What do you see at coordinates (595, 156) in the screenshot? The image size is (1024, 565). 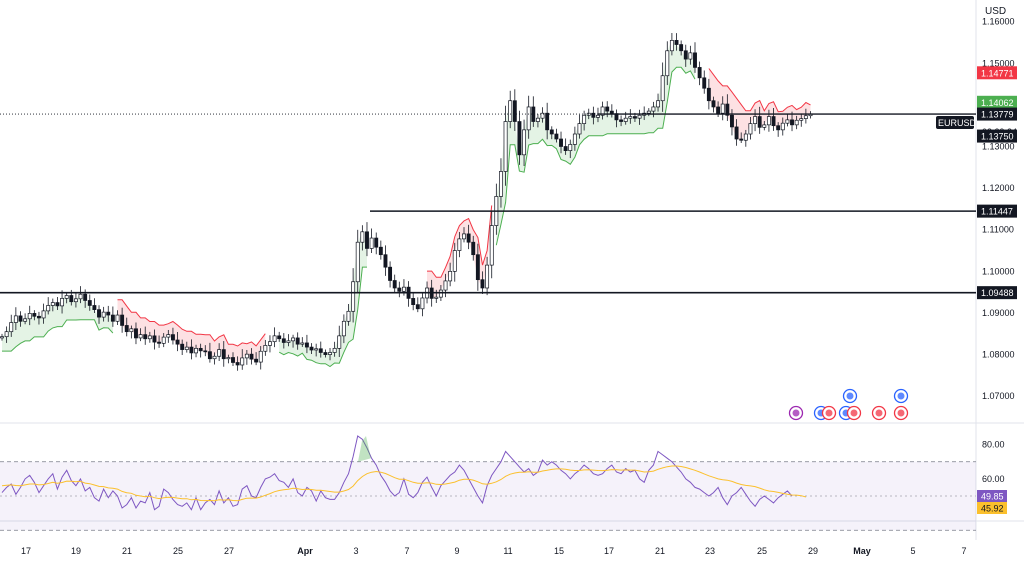 I see `support-line` at bounding box center [595, 156].